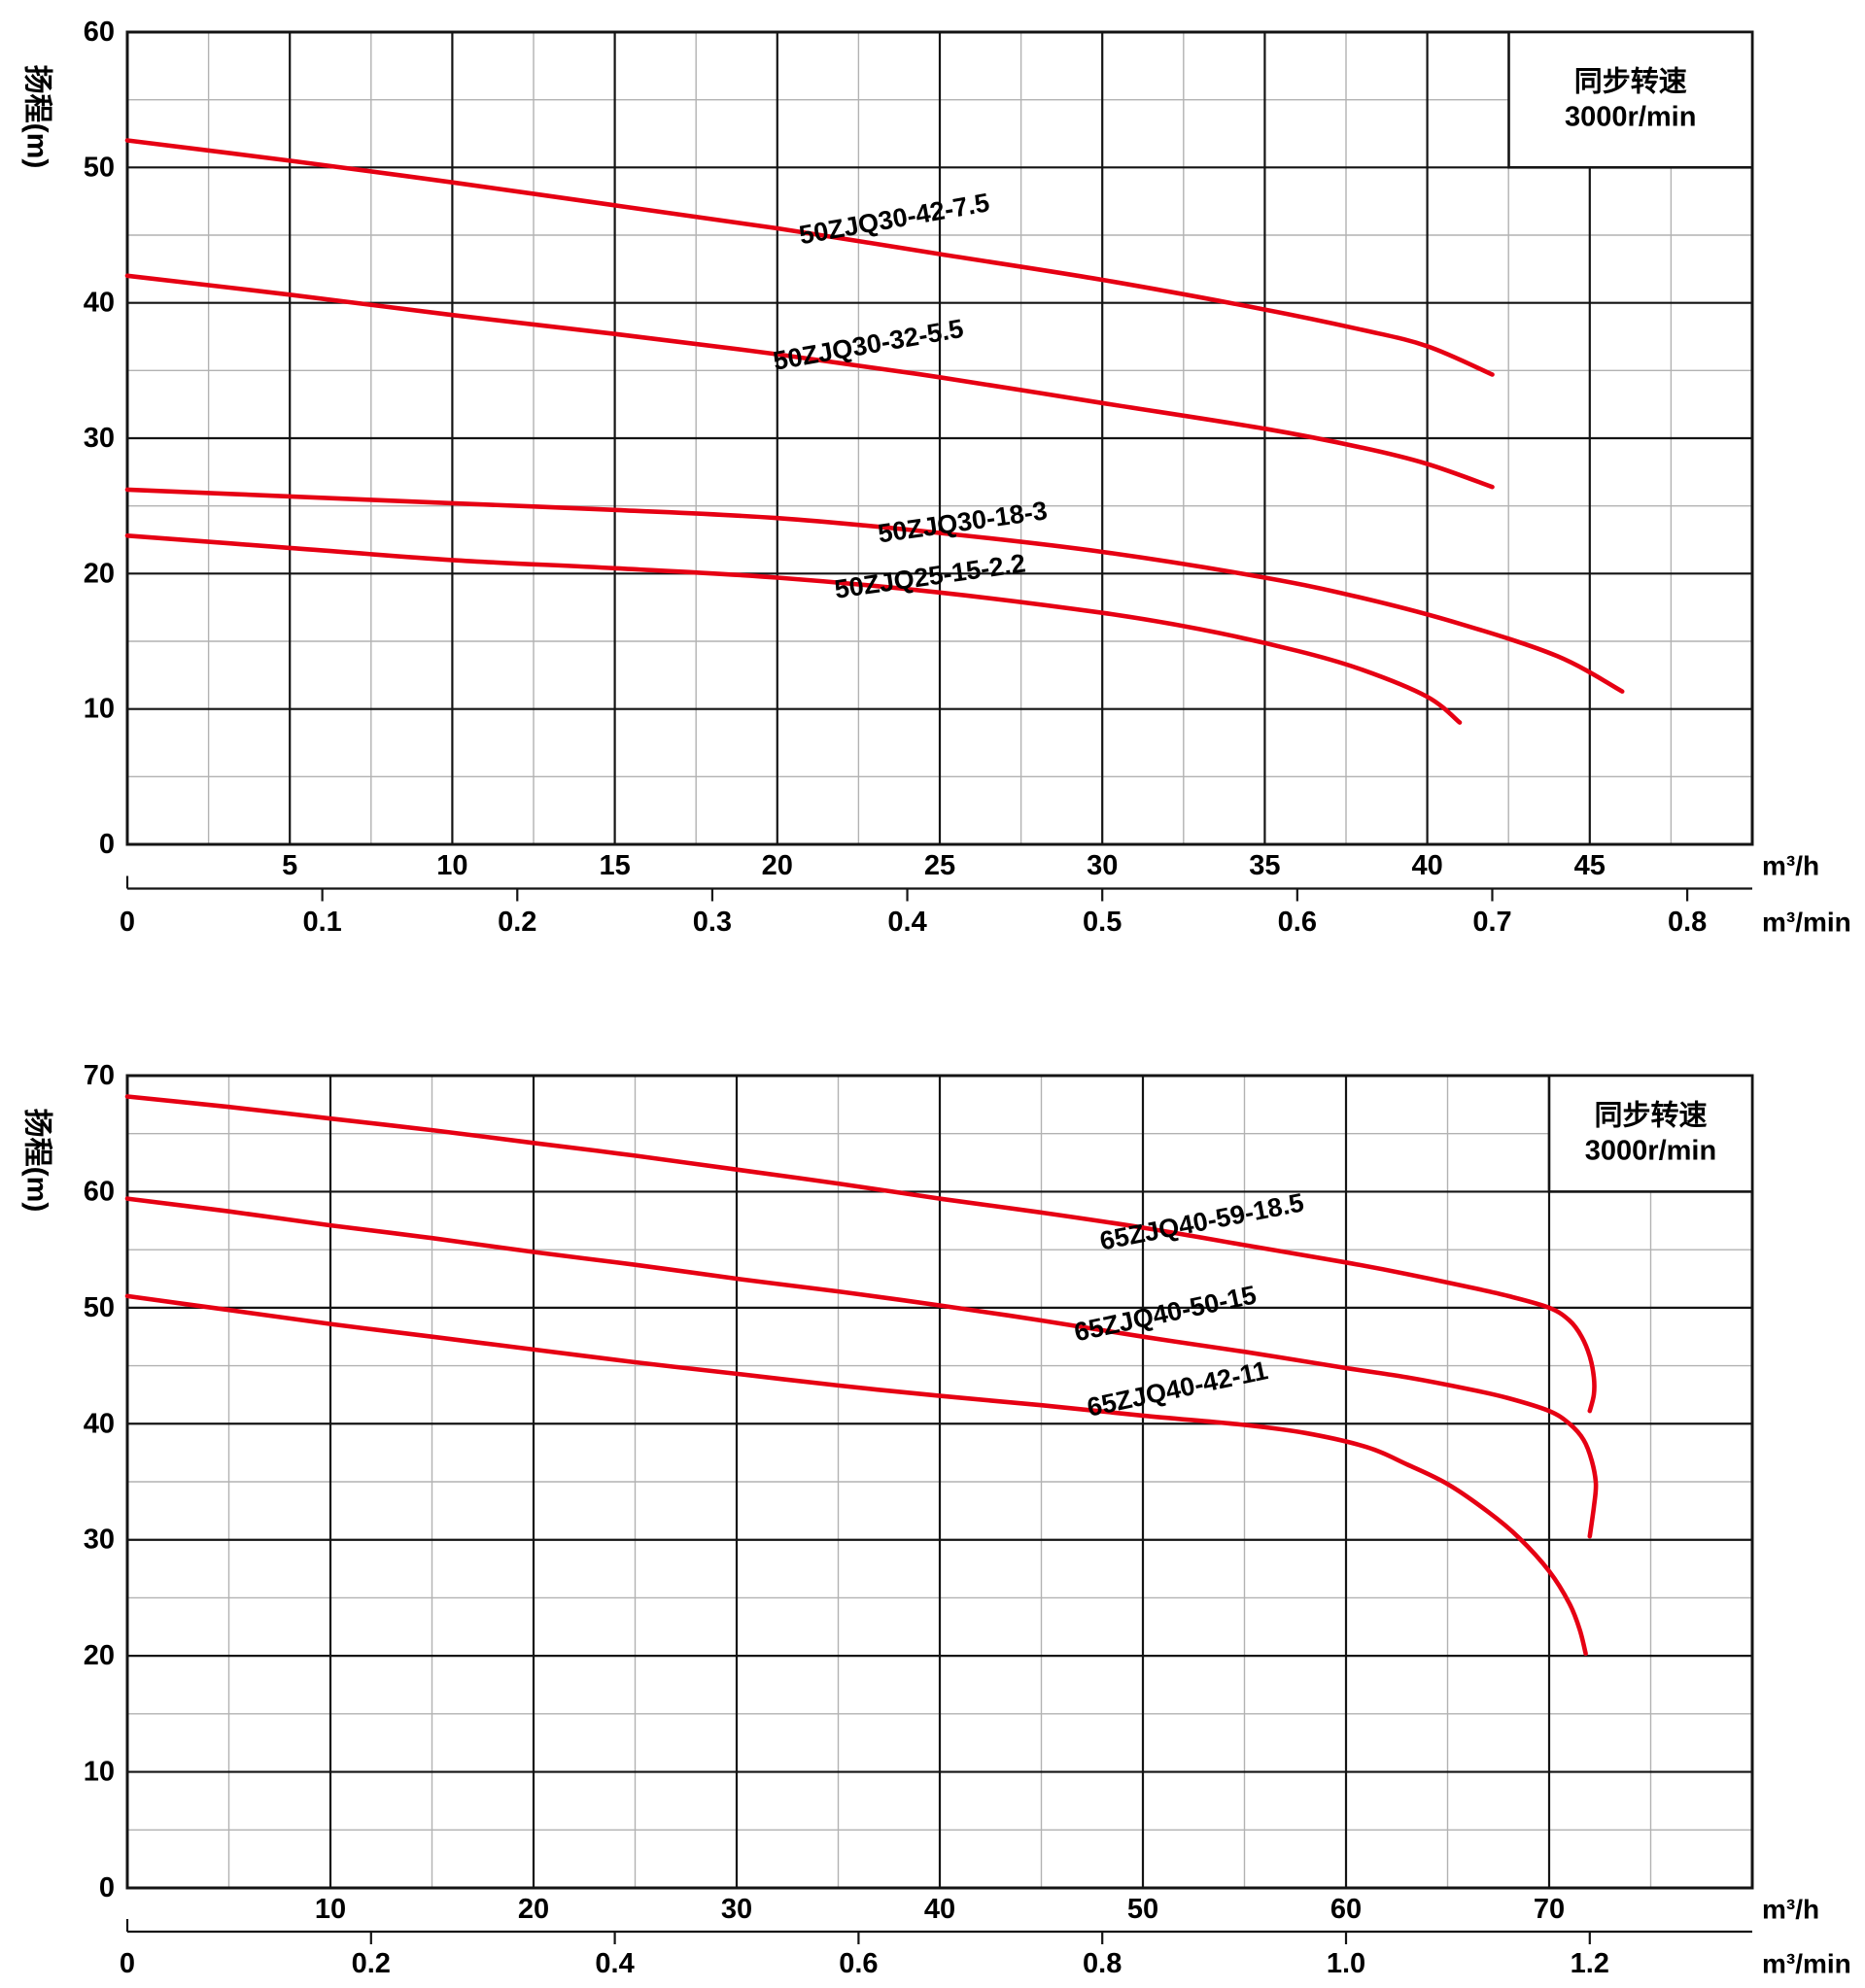 The width and height of the screenshot is (1865, 1988). I want to click on secondary-x-tick-label: 0.5, so click(1102, 923).